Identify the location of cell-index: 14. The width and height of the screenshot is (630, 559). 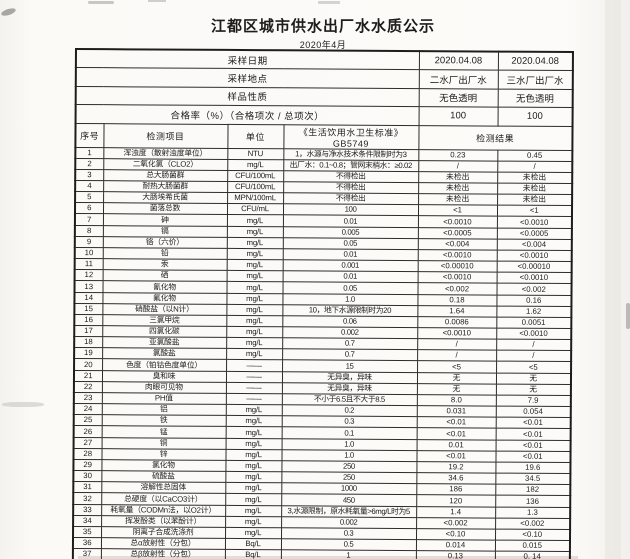
(88, 298).